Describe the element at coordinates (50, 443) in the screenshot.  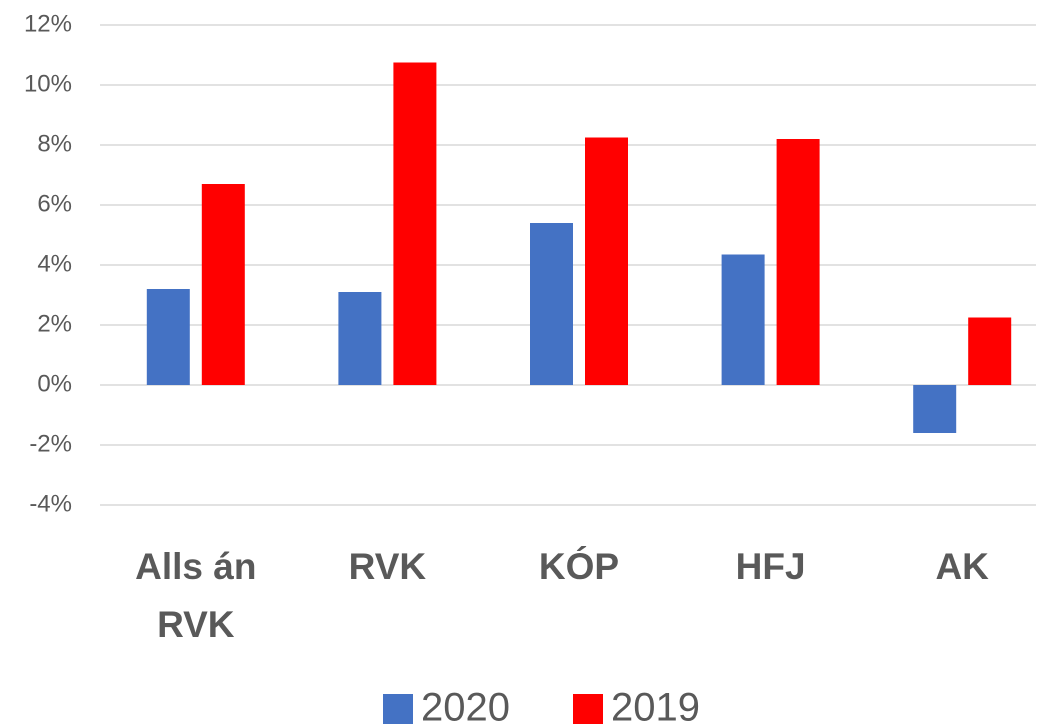
I see `y-tick-label: -2%` at that location.